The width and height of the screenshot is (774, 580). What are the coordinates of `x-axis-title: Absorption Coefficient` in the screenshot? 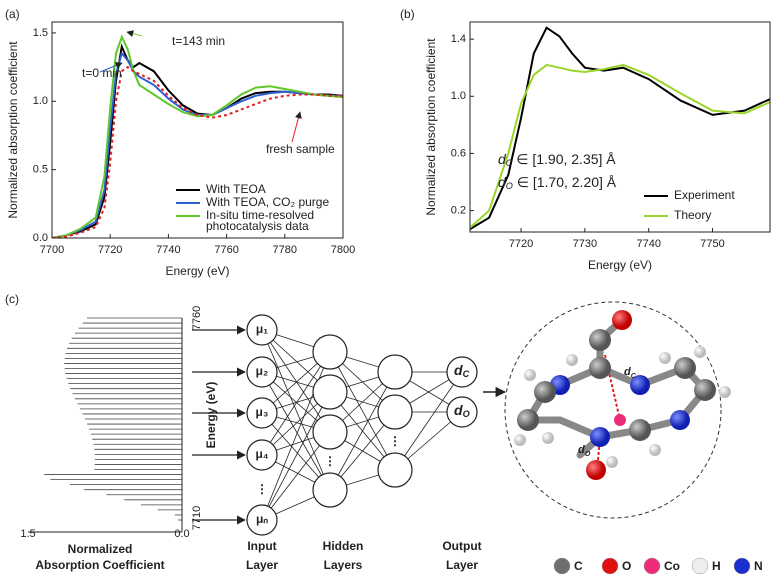 It's located at (99, 565).